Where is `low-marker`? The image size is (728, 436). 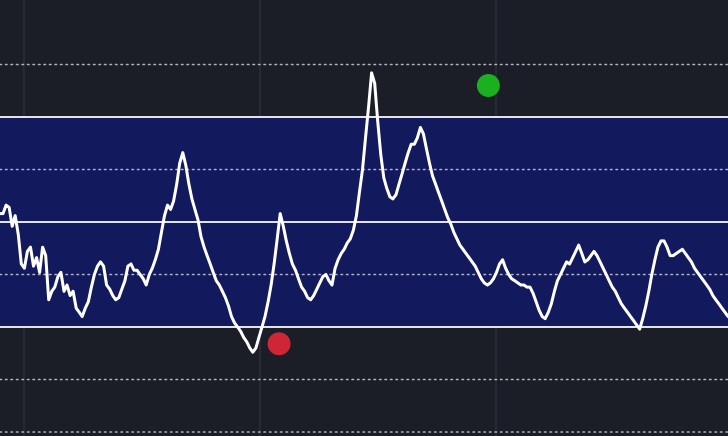 low-marker is located at coordinates (279, 344).